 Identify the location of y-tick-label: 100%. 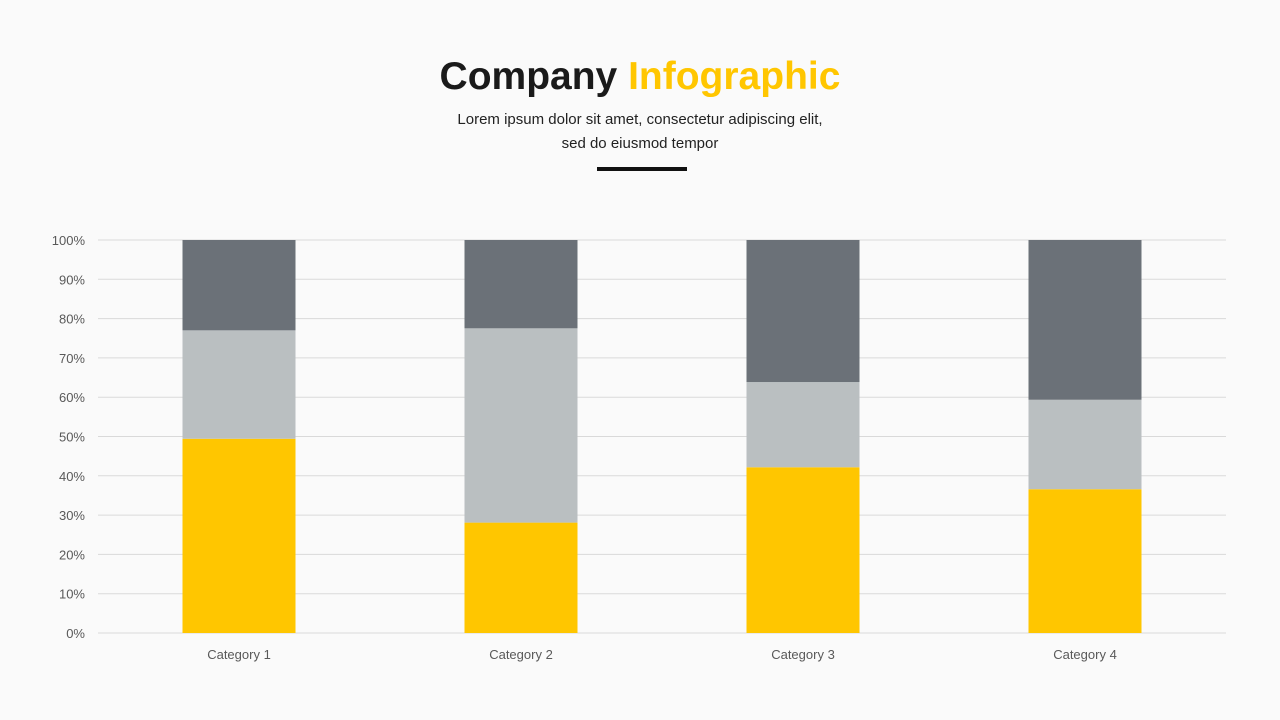
(69, 240).